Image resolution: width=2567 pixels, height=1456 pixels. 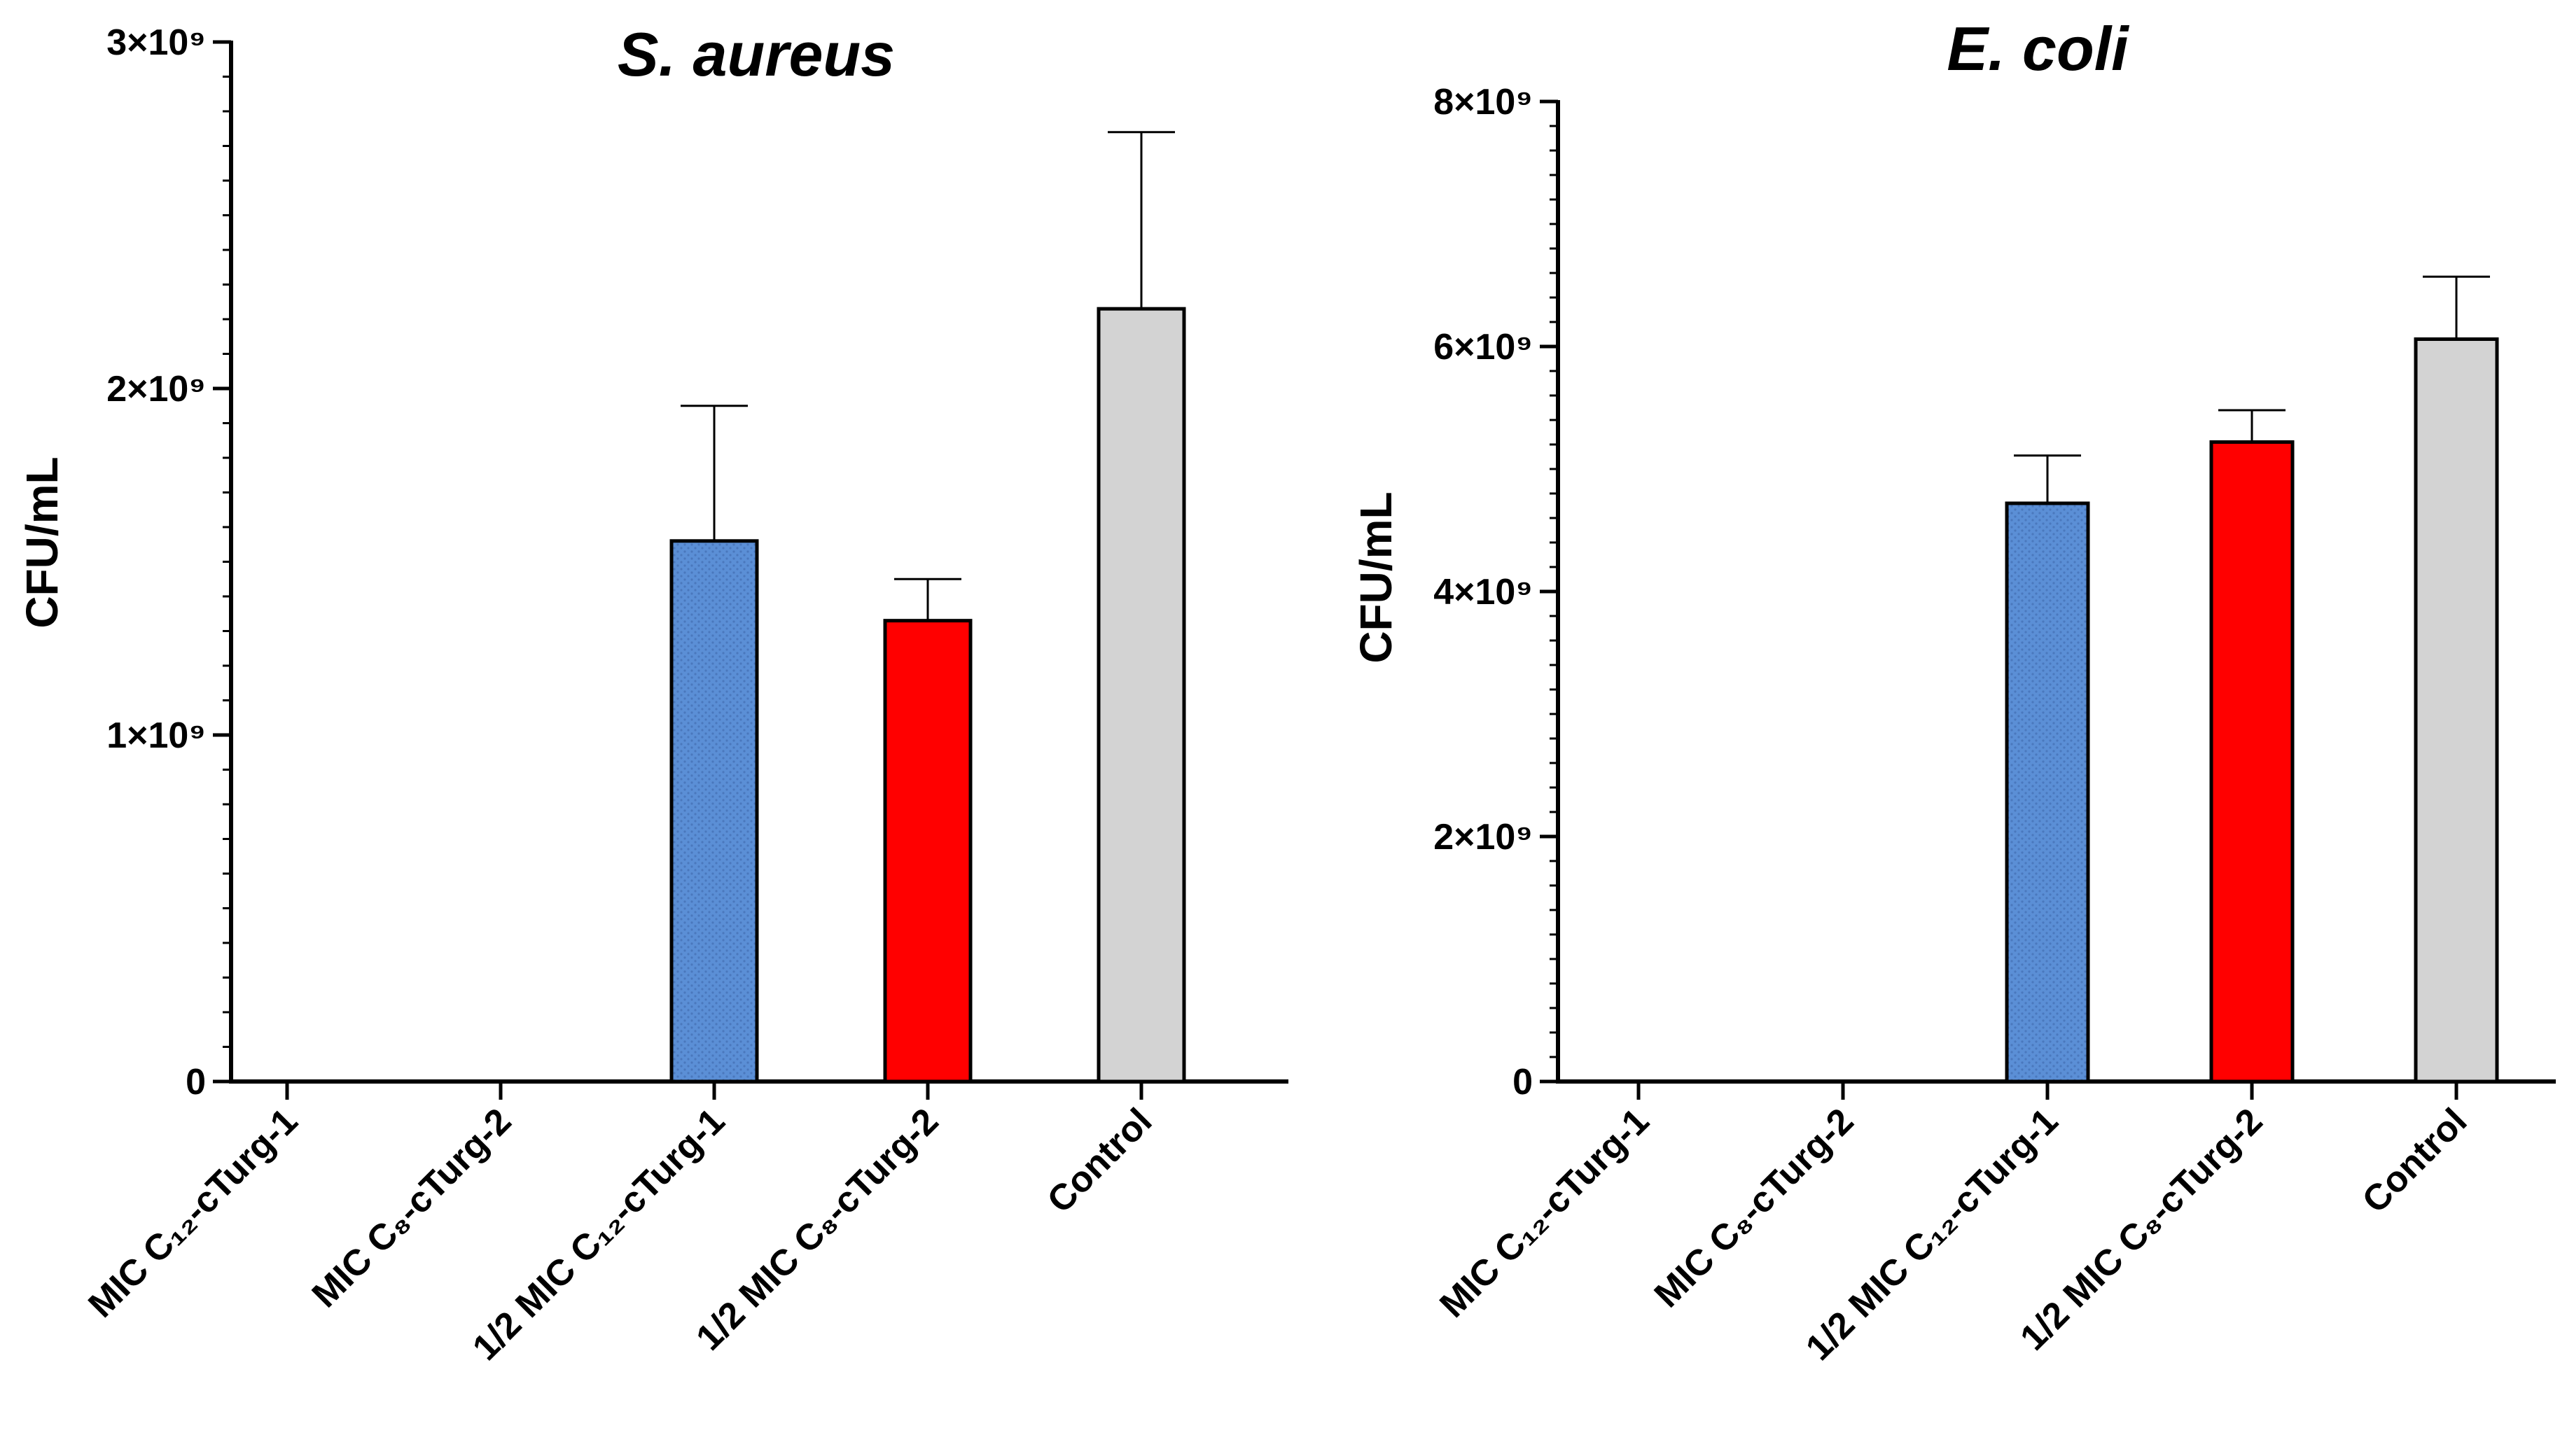 I want to click on y-tick-label: 1×10⁹, so click(x=156, y=735).